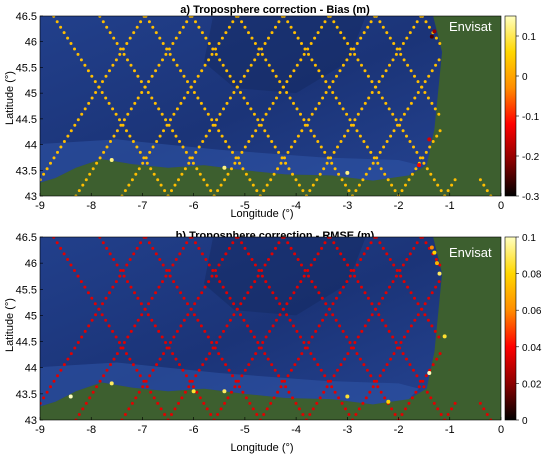  Describe the element at coordinates (91, 206) in the screenshot. I see `x-tick-label: -8` at that location.